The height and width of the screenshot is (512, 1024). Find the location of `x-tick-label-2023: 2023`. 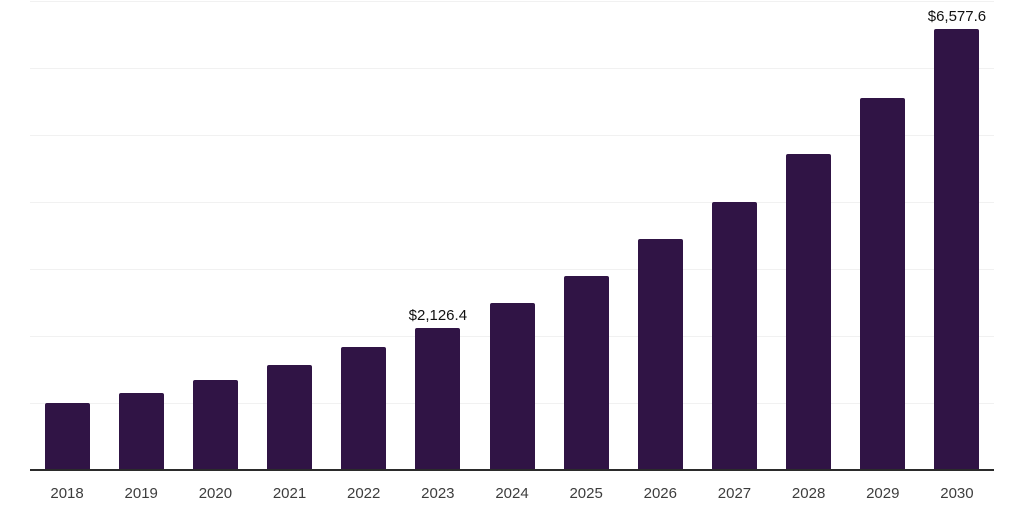

x-tick-label-2023: 2023 is located at coordinates (438, 493).